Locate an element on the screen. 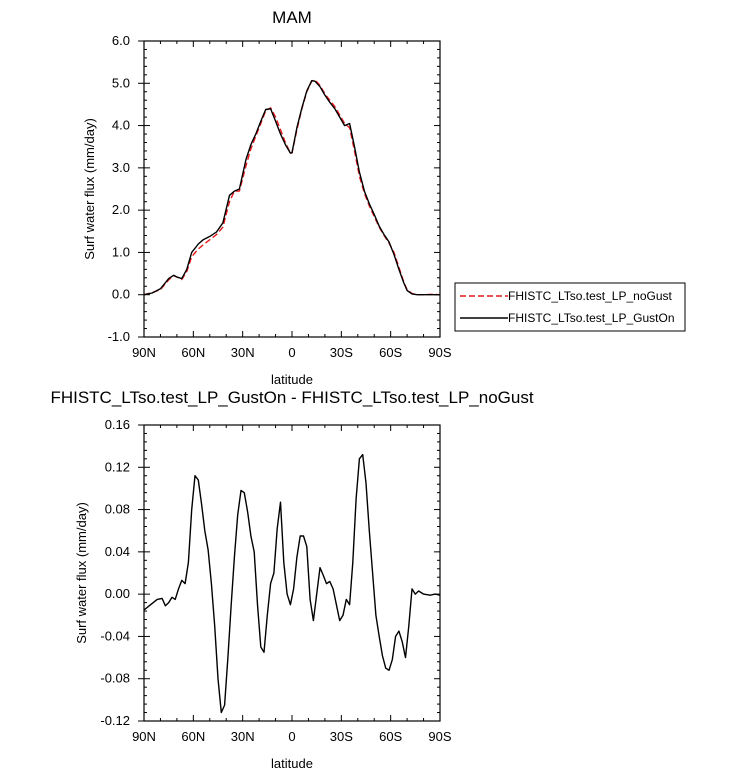 This screenshot has height=775, width=732. top-y-axis-label: Surf water flux (mm/day) is located at coordinates (89, 189).